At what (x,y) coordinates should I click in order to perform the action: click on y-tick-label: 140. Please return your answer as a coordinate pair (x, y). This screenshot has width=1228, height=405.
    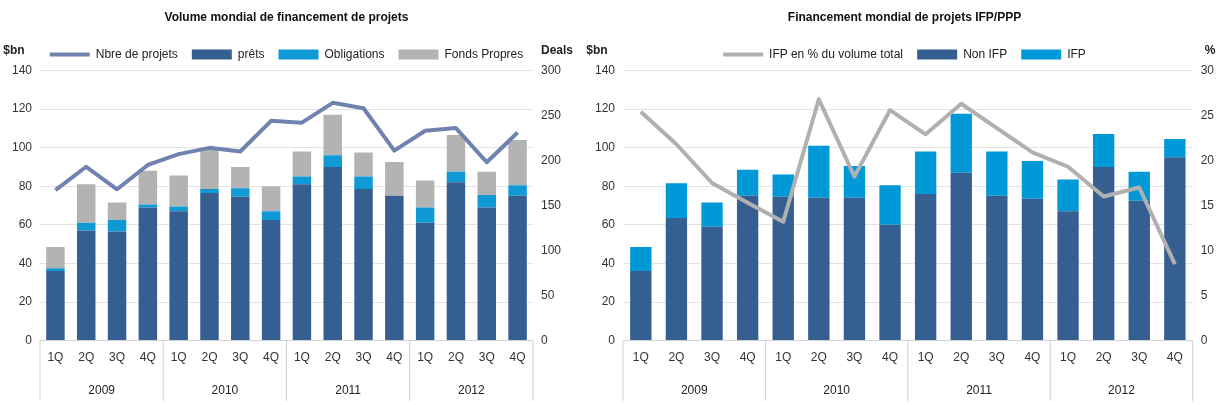
    Looking at the image, I should click on (605, 69).